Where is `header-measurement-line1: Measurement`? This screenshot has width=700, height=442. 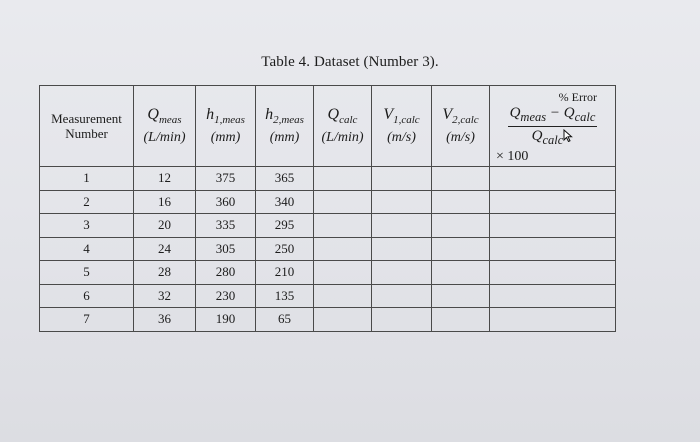
header-measurement-line1: Measurement is located at coordinates (86, 118).